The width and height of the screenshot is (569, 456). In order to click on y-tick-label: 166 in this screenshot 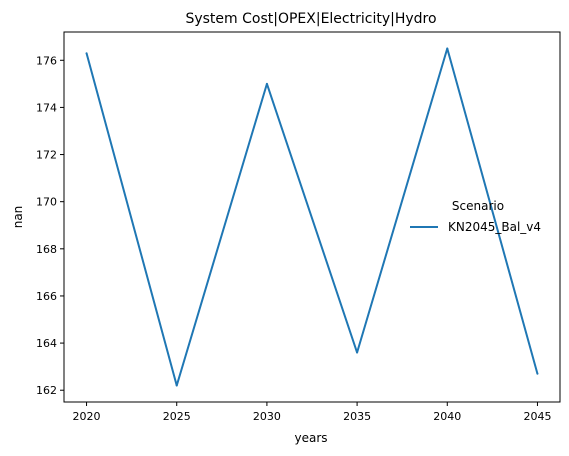, I will do `click(46, 296)`.